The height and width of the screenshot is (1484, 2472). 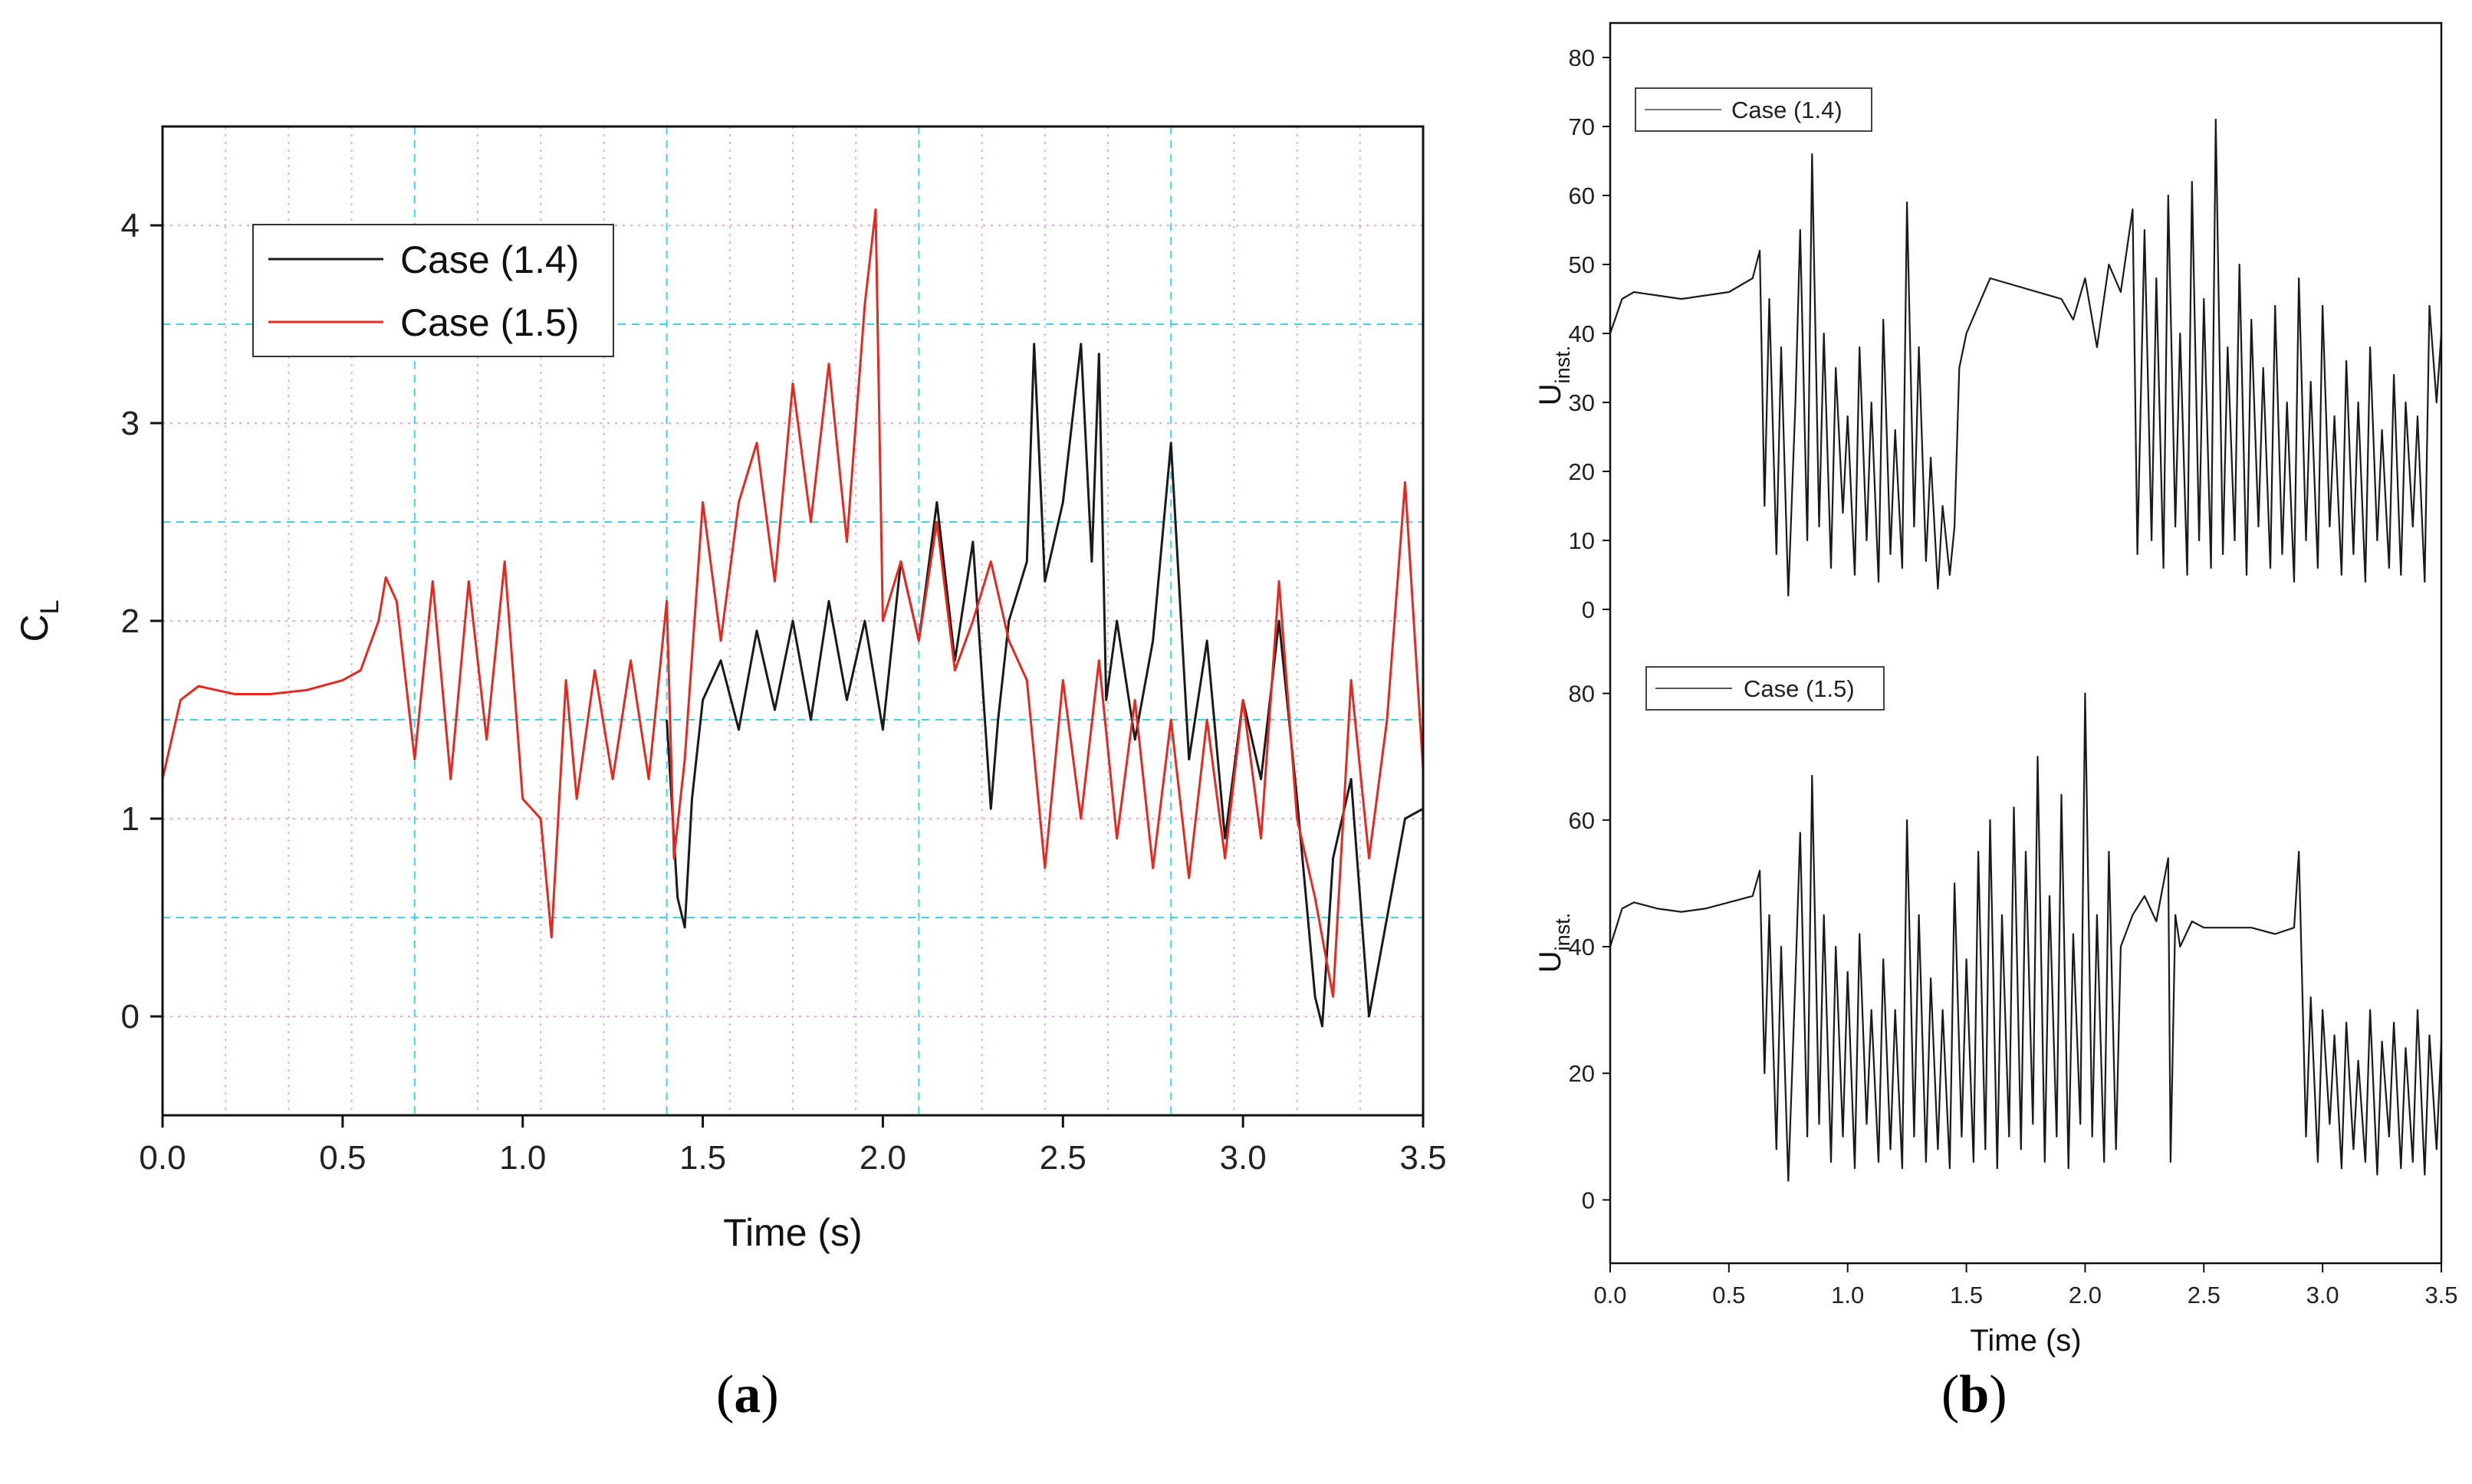 I want to click on panel-b-bottom-y-tick-label: 60, so click(x=1582, y=820).